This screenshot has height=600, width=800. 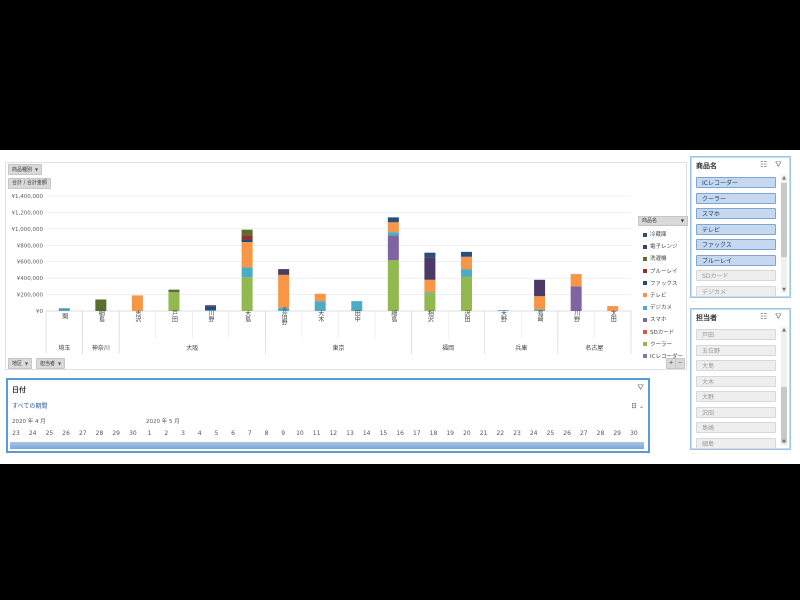 What do you see at coordinates (736, 275) in the screenshot?
I see `slicer-item: SDカード` at bounding box center [736, 275].